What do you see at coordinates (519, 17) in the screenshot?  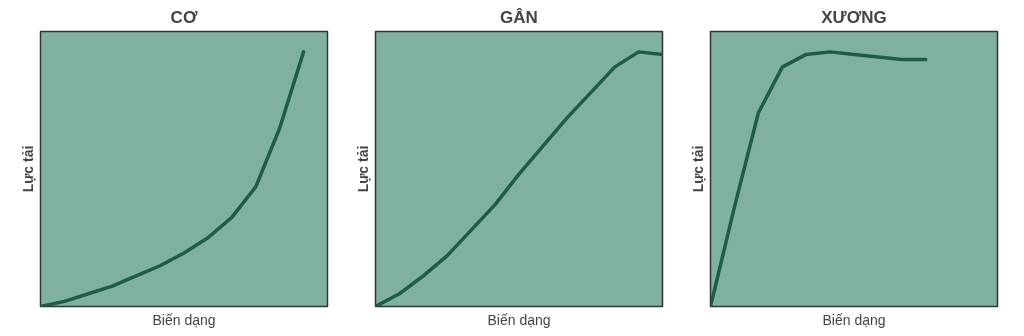 I see `chart-title: GÂN` at bounding box center [519, 17].